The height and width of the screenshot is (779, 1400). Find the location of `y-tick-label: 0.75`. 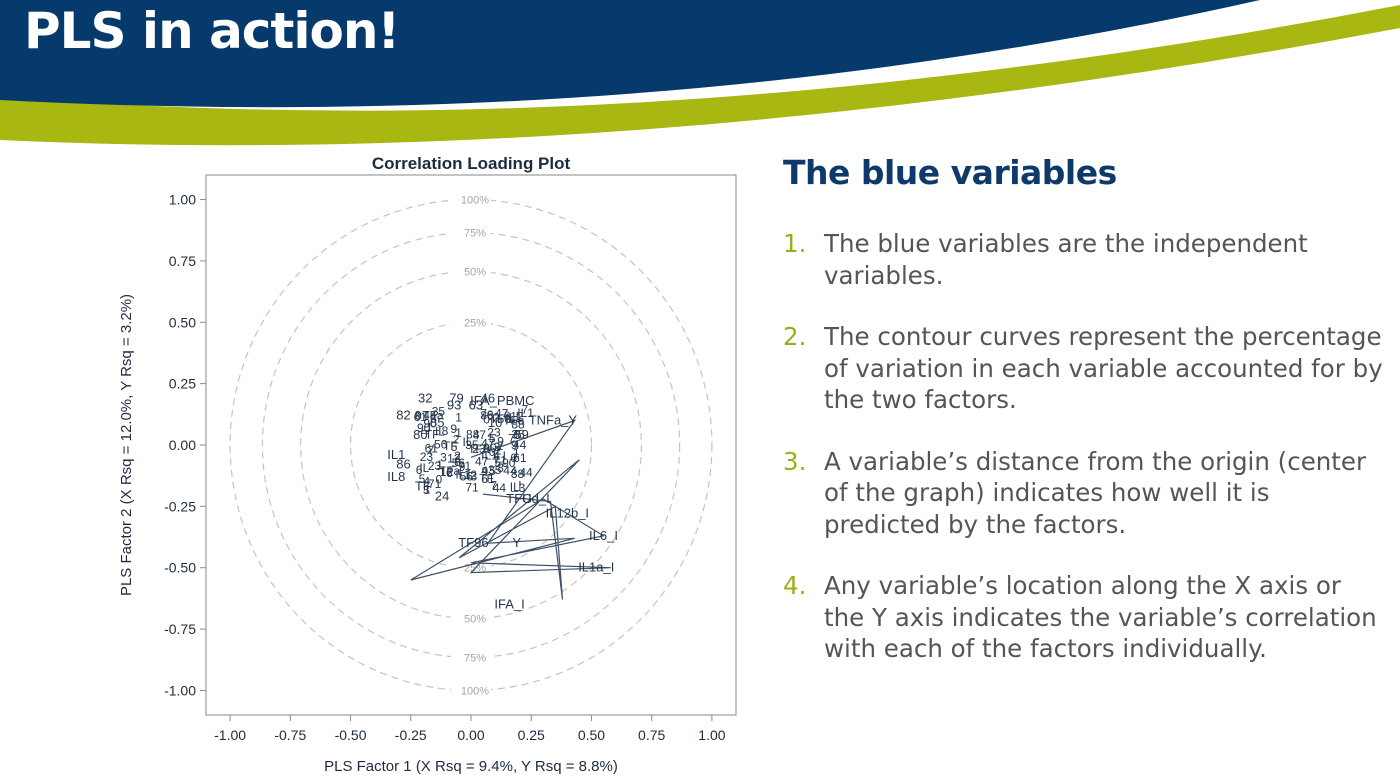

y-tick-label: 0.75 is located at coordinates (182, 261).